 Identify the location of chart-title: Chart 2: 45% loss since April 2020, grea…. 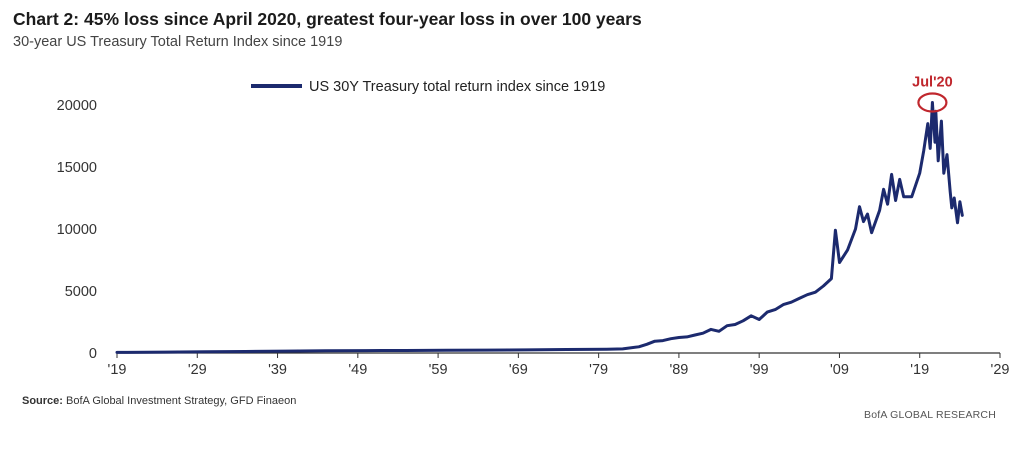
(327, 19).